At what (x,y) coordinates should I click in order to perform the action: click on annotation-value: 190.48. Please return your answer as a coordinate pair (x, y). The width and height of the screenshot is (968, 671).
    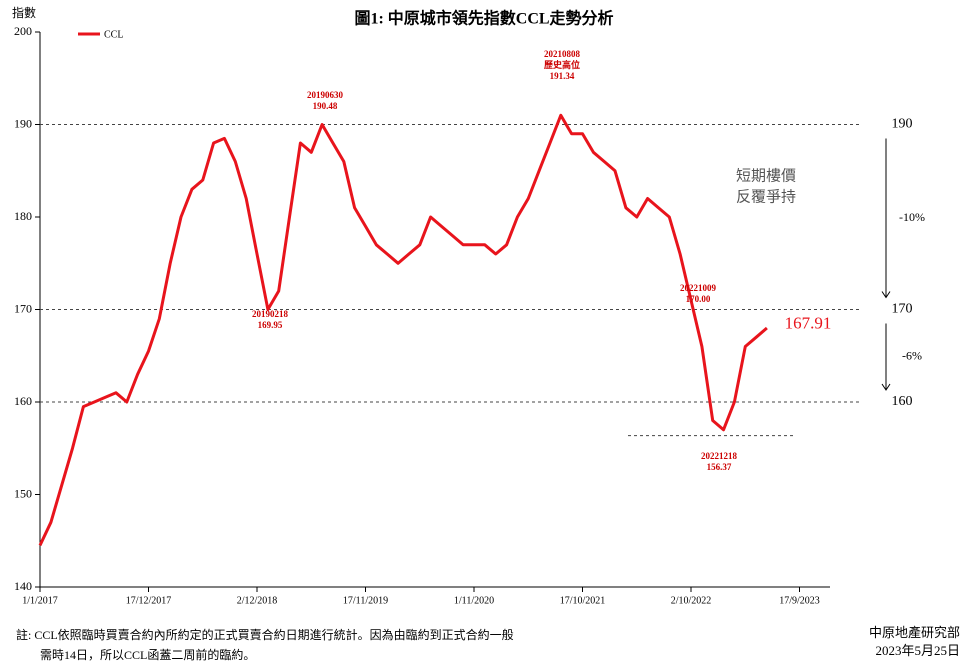
    Looking at the image, I should click on (325, 106).